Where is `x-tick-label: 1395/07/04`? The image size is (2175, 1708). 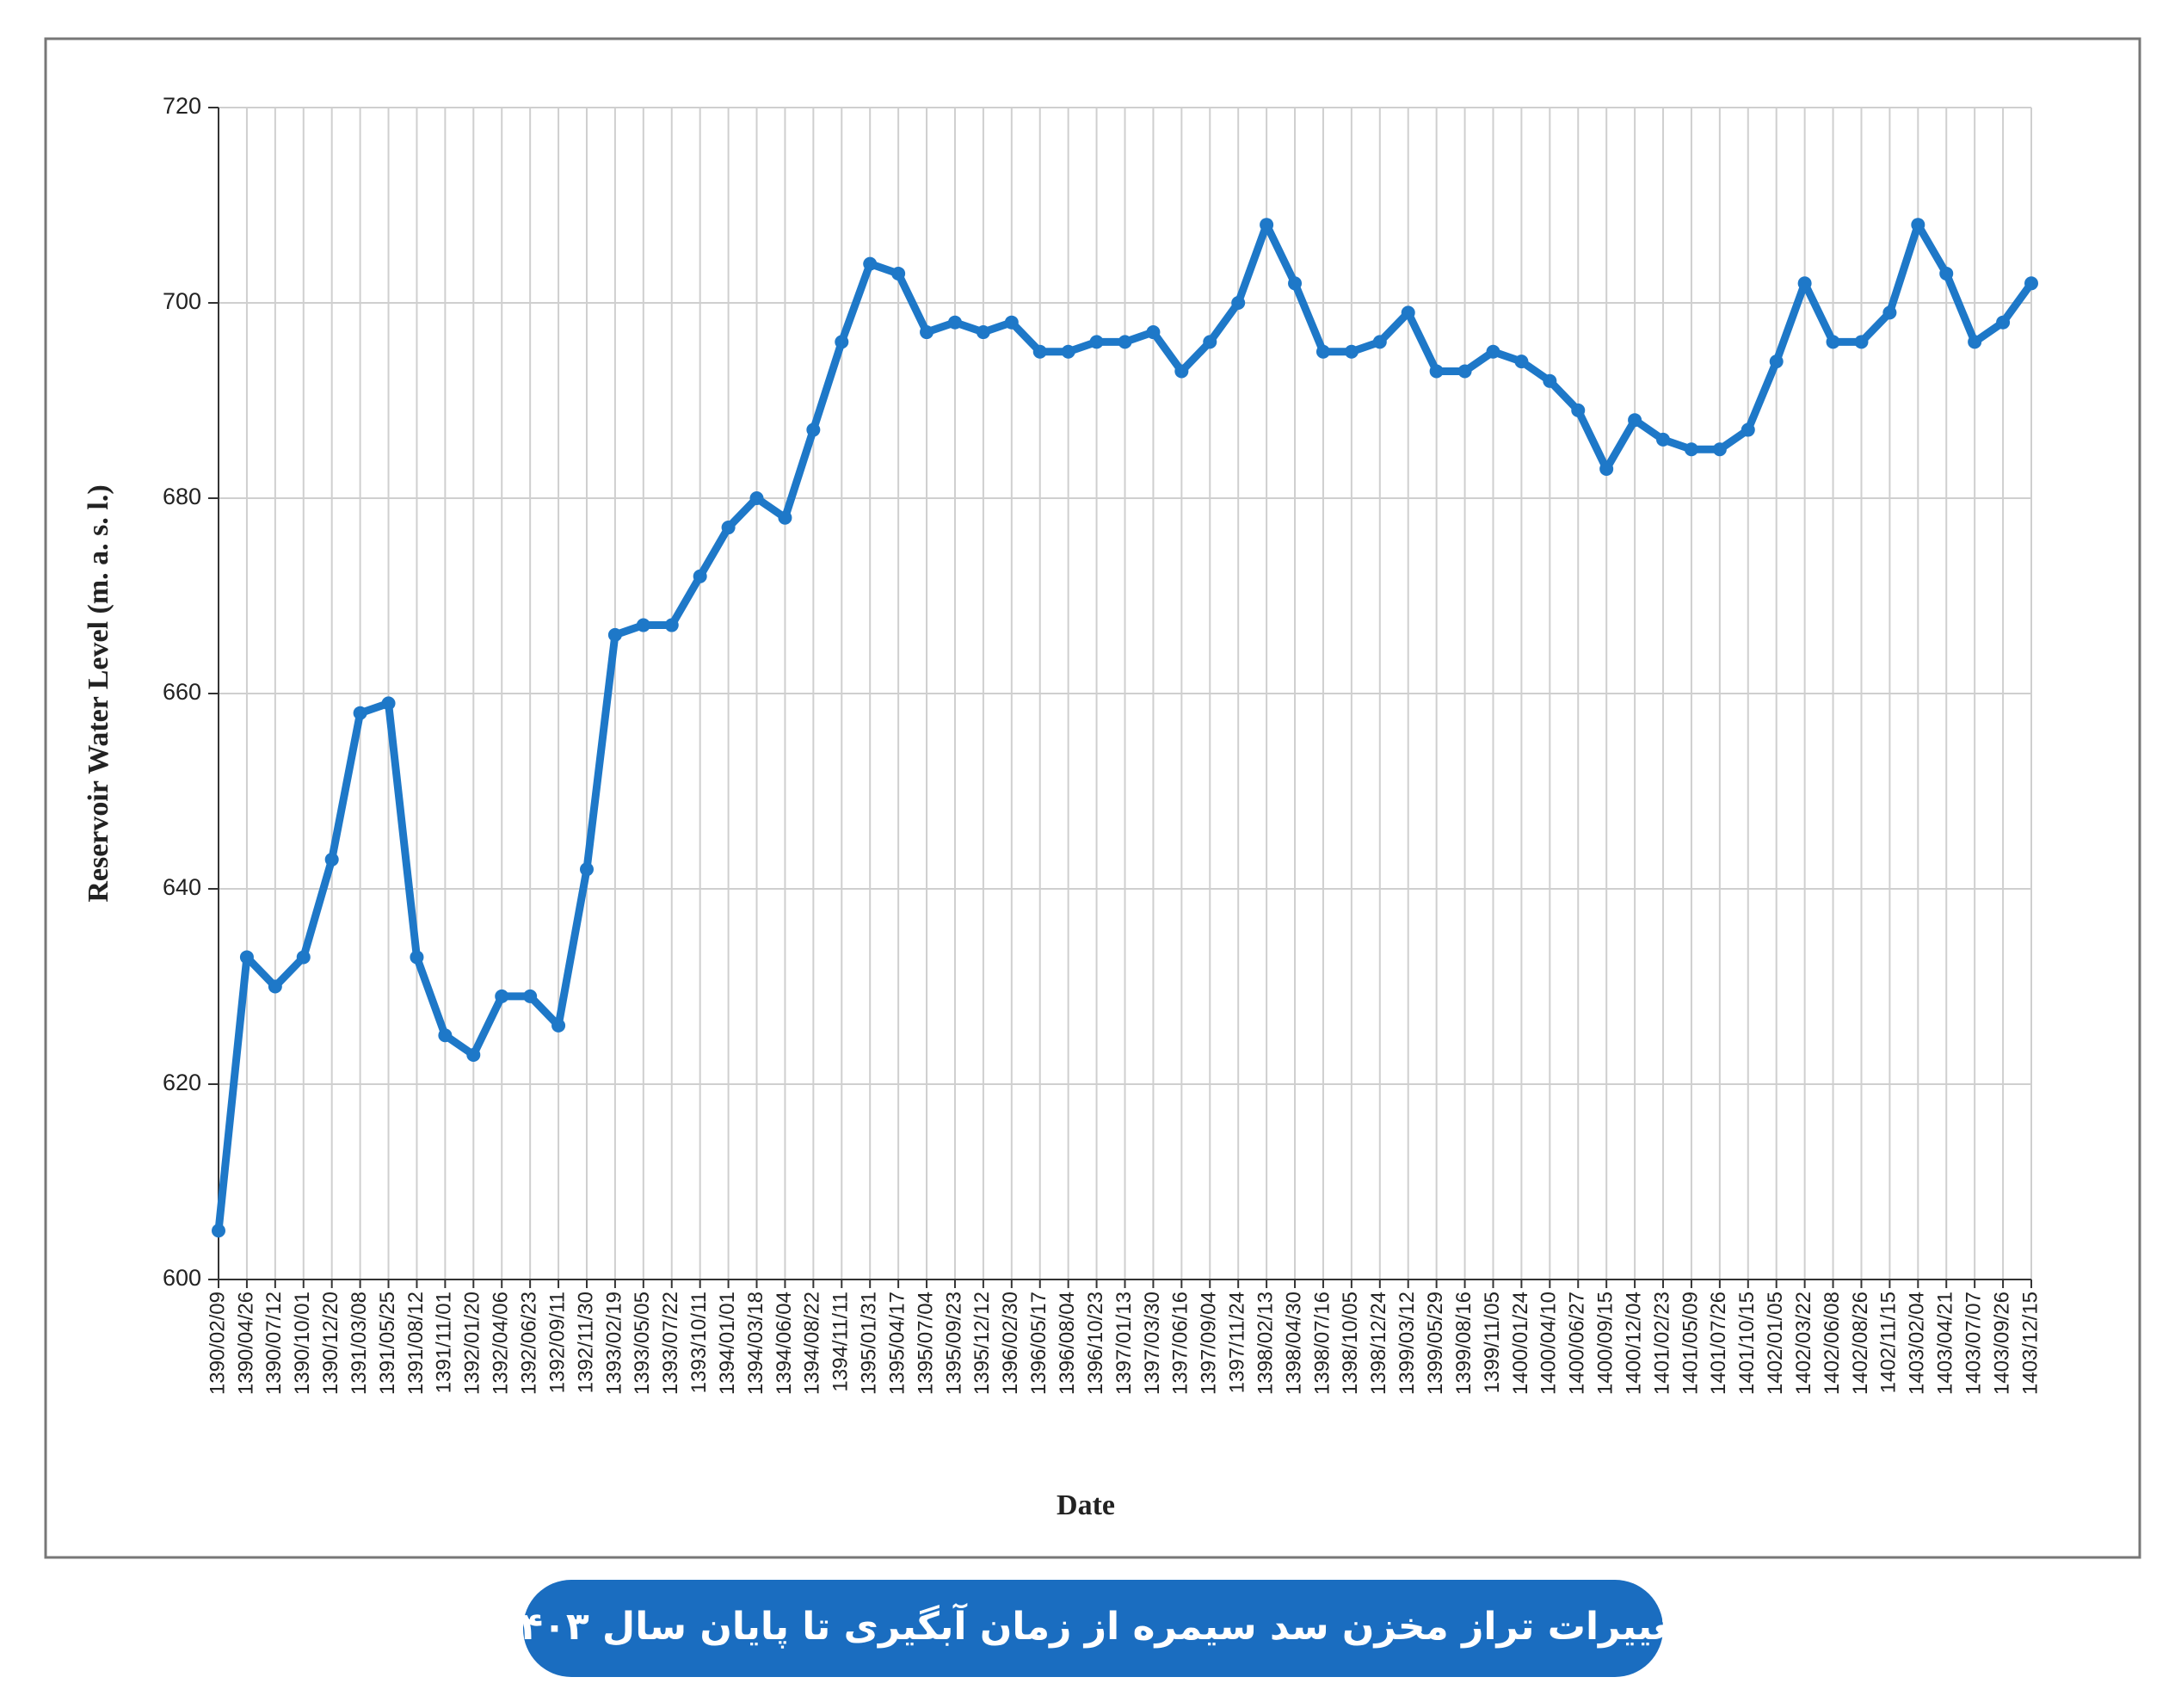
x-tick-label: 1395/07/04 is located at coordinates (925, 1343).